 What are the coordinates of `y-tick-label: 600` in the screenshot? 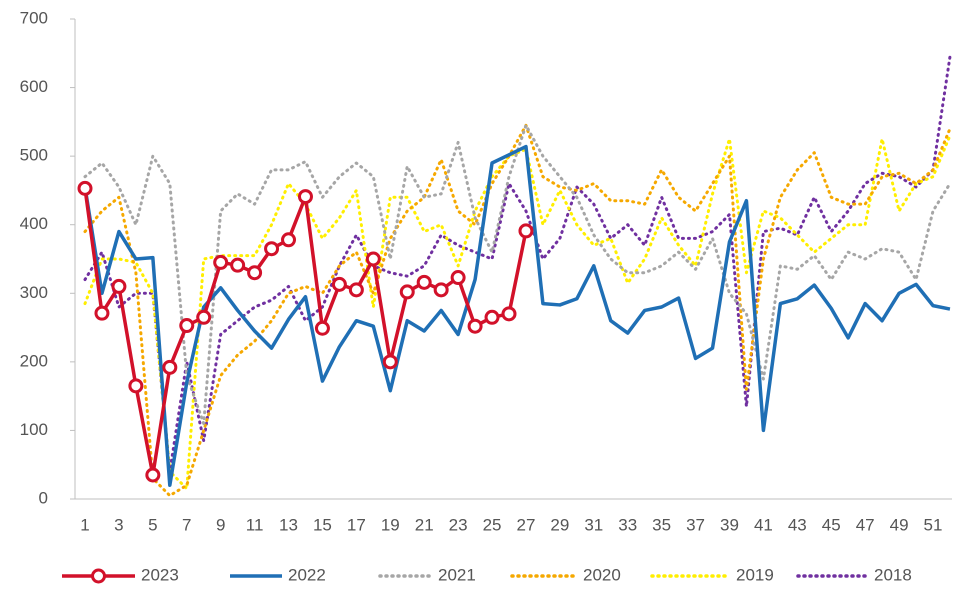 It's located at (34, 86).